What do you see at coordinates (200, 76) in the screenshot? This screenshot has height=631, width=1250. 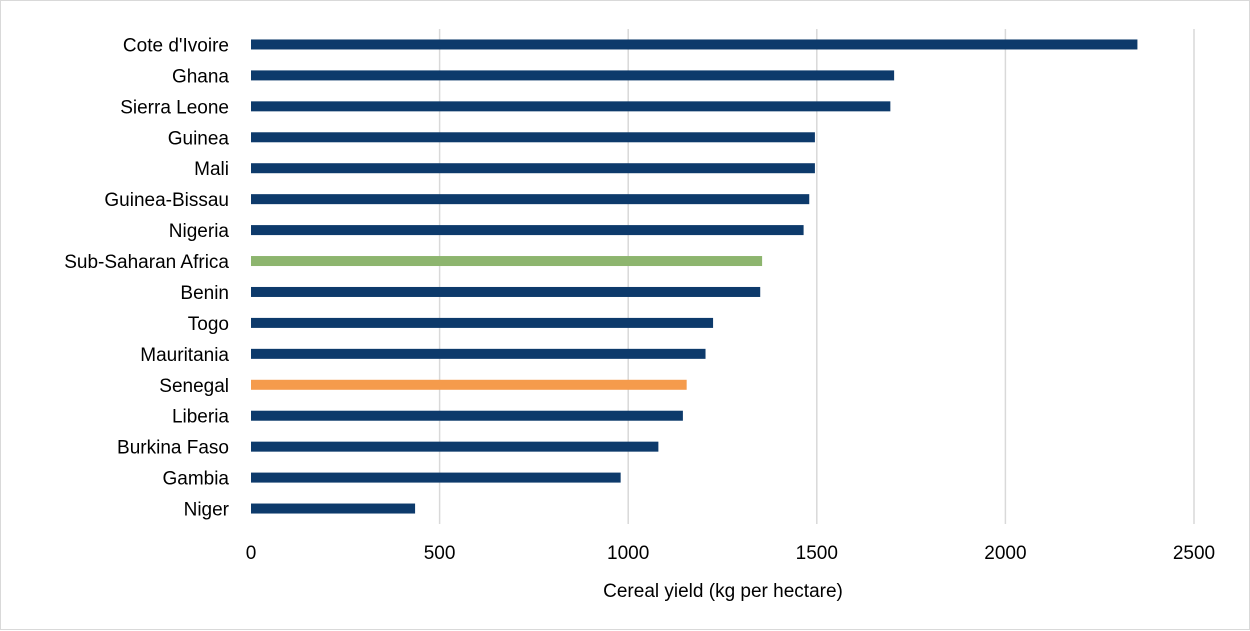 I see `category-label: Ghana` at bounding box center [200, 76].